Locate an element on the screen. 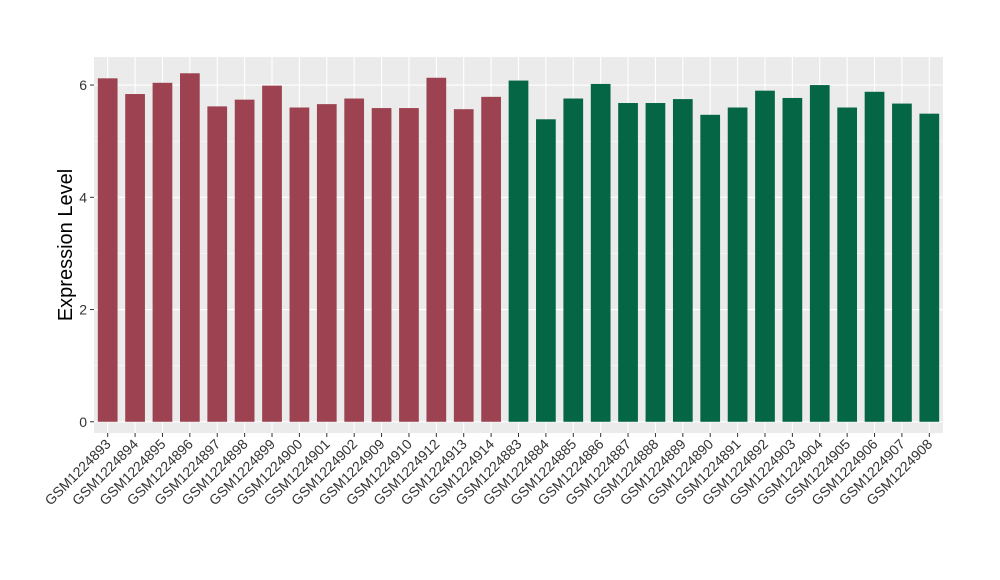 This screenshot has height=580, width=1000. bar-GSM1224903 is located at coordinates (792, 259).